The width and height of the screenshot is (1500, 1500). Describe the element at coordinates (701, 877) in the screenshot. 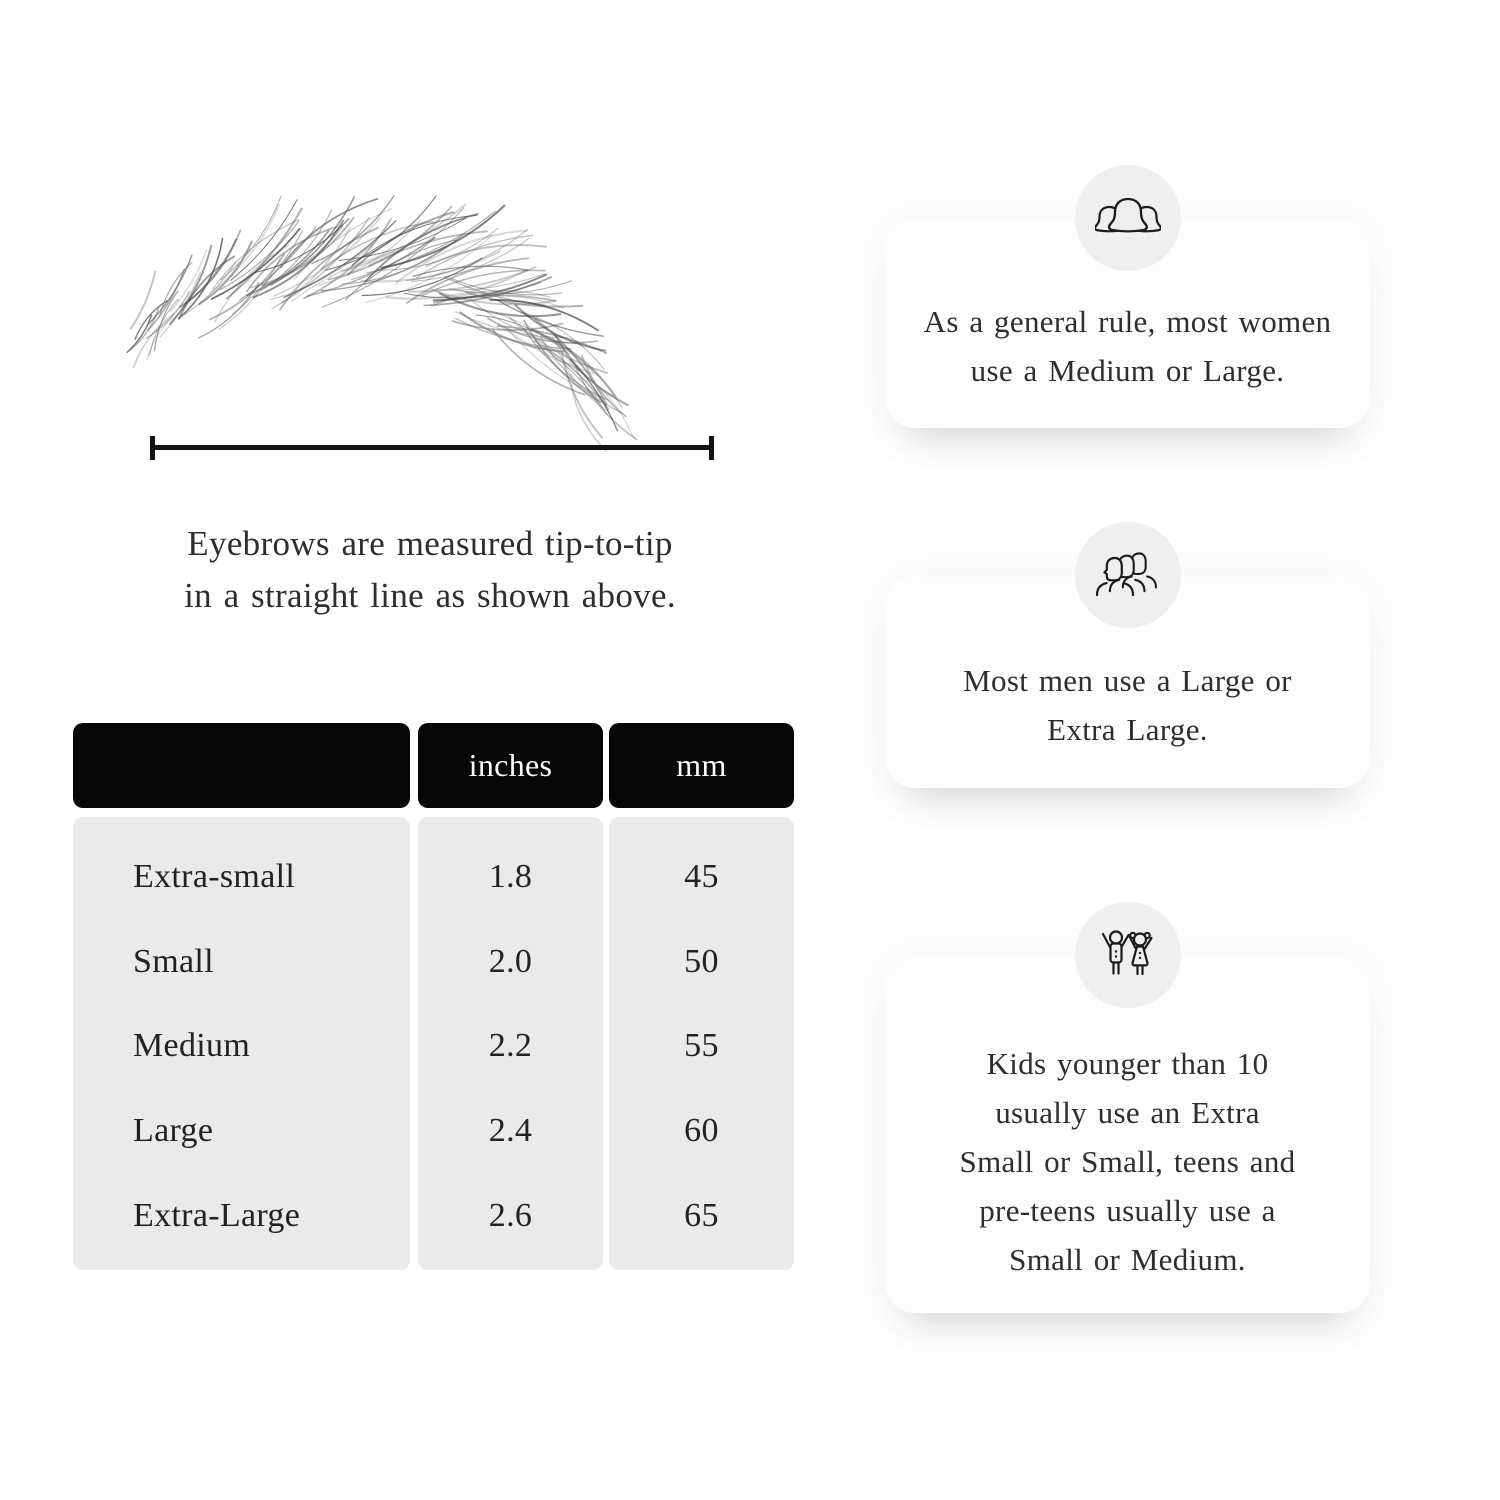

I see `mm-cell: 45` at that location.